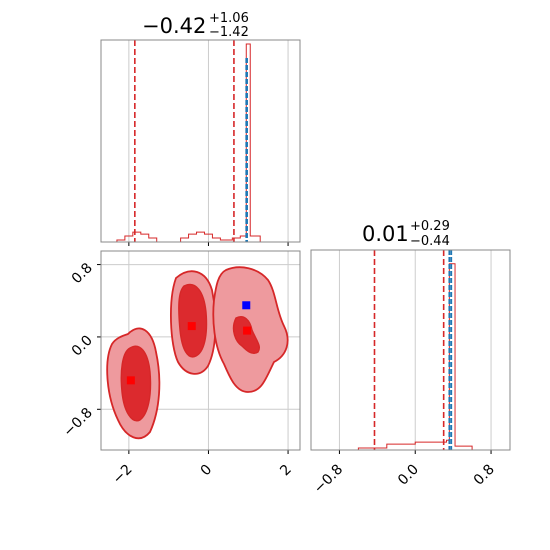 The image size is (550, 550). I want to click on marginal-2-frame, so click(410, 350).